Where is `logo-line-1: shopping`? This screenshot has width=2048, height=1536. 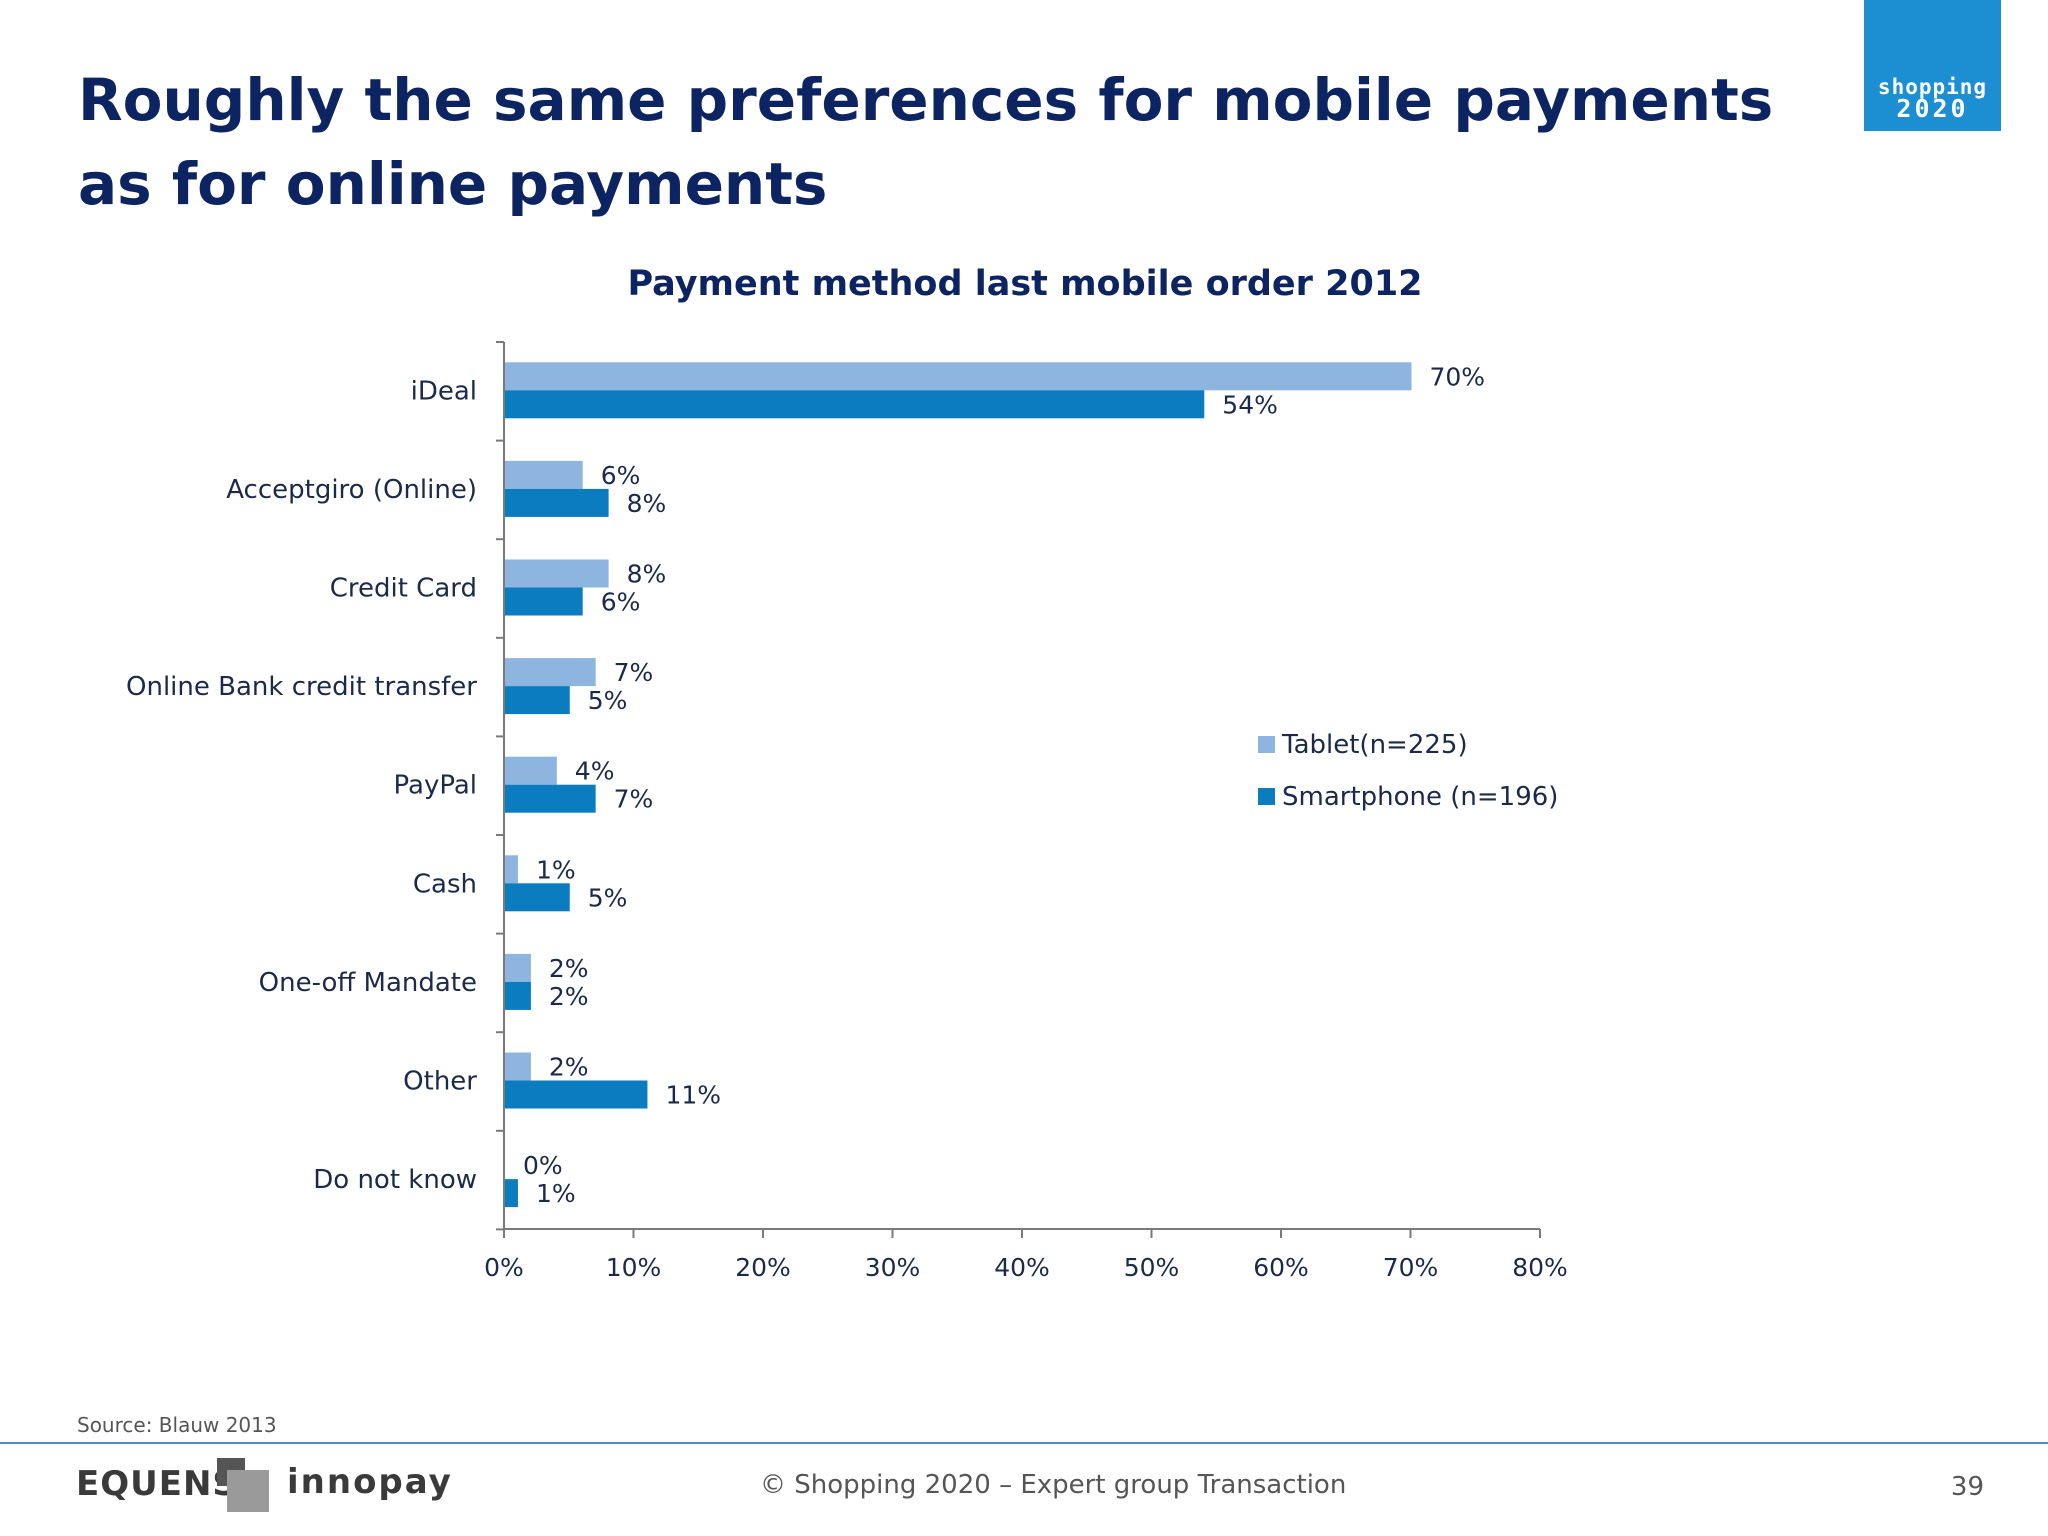 logo-line-1: shopping is located at coordinates (1932, 87).